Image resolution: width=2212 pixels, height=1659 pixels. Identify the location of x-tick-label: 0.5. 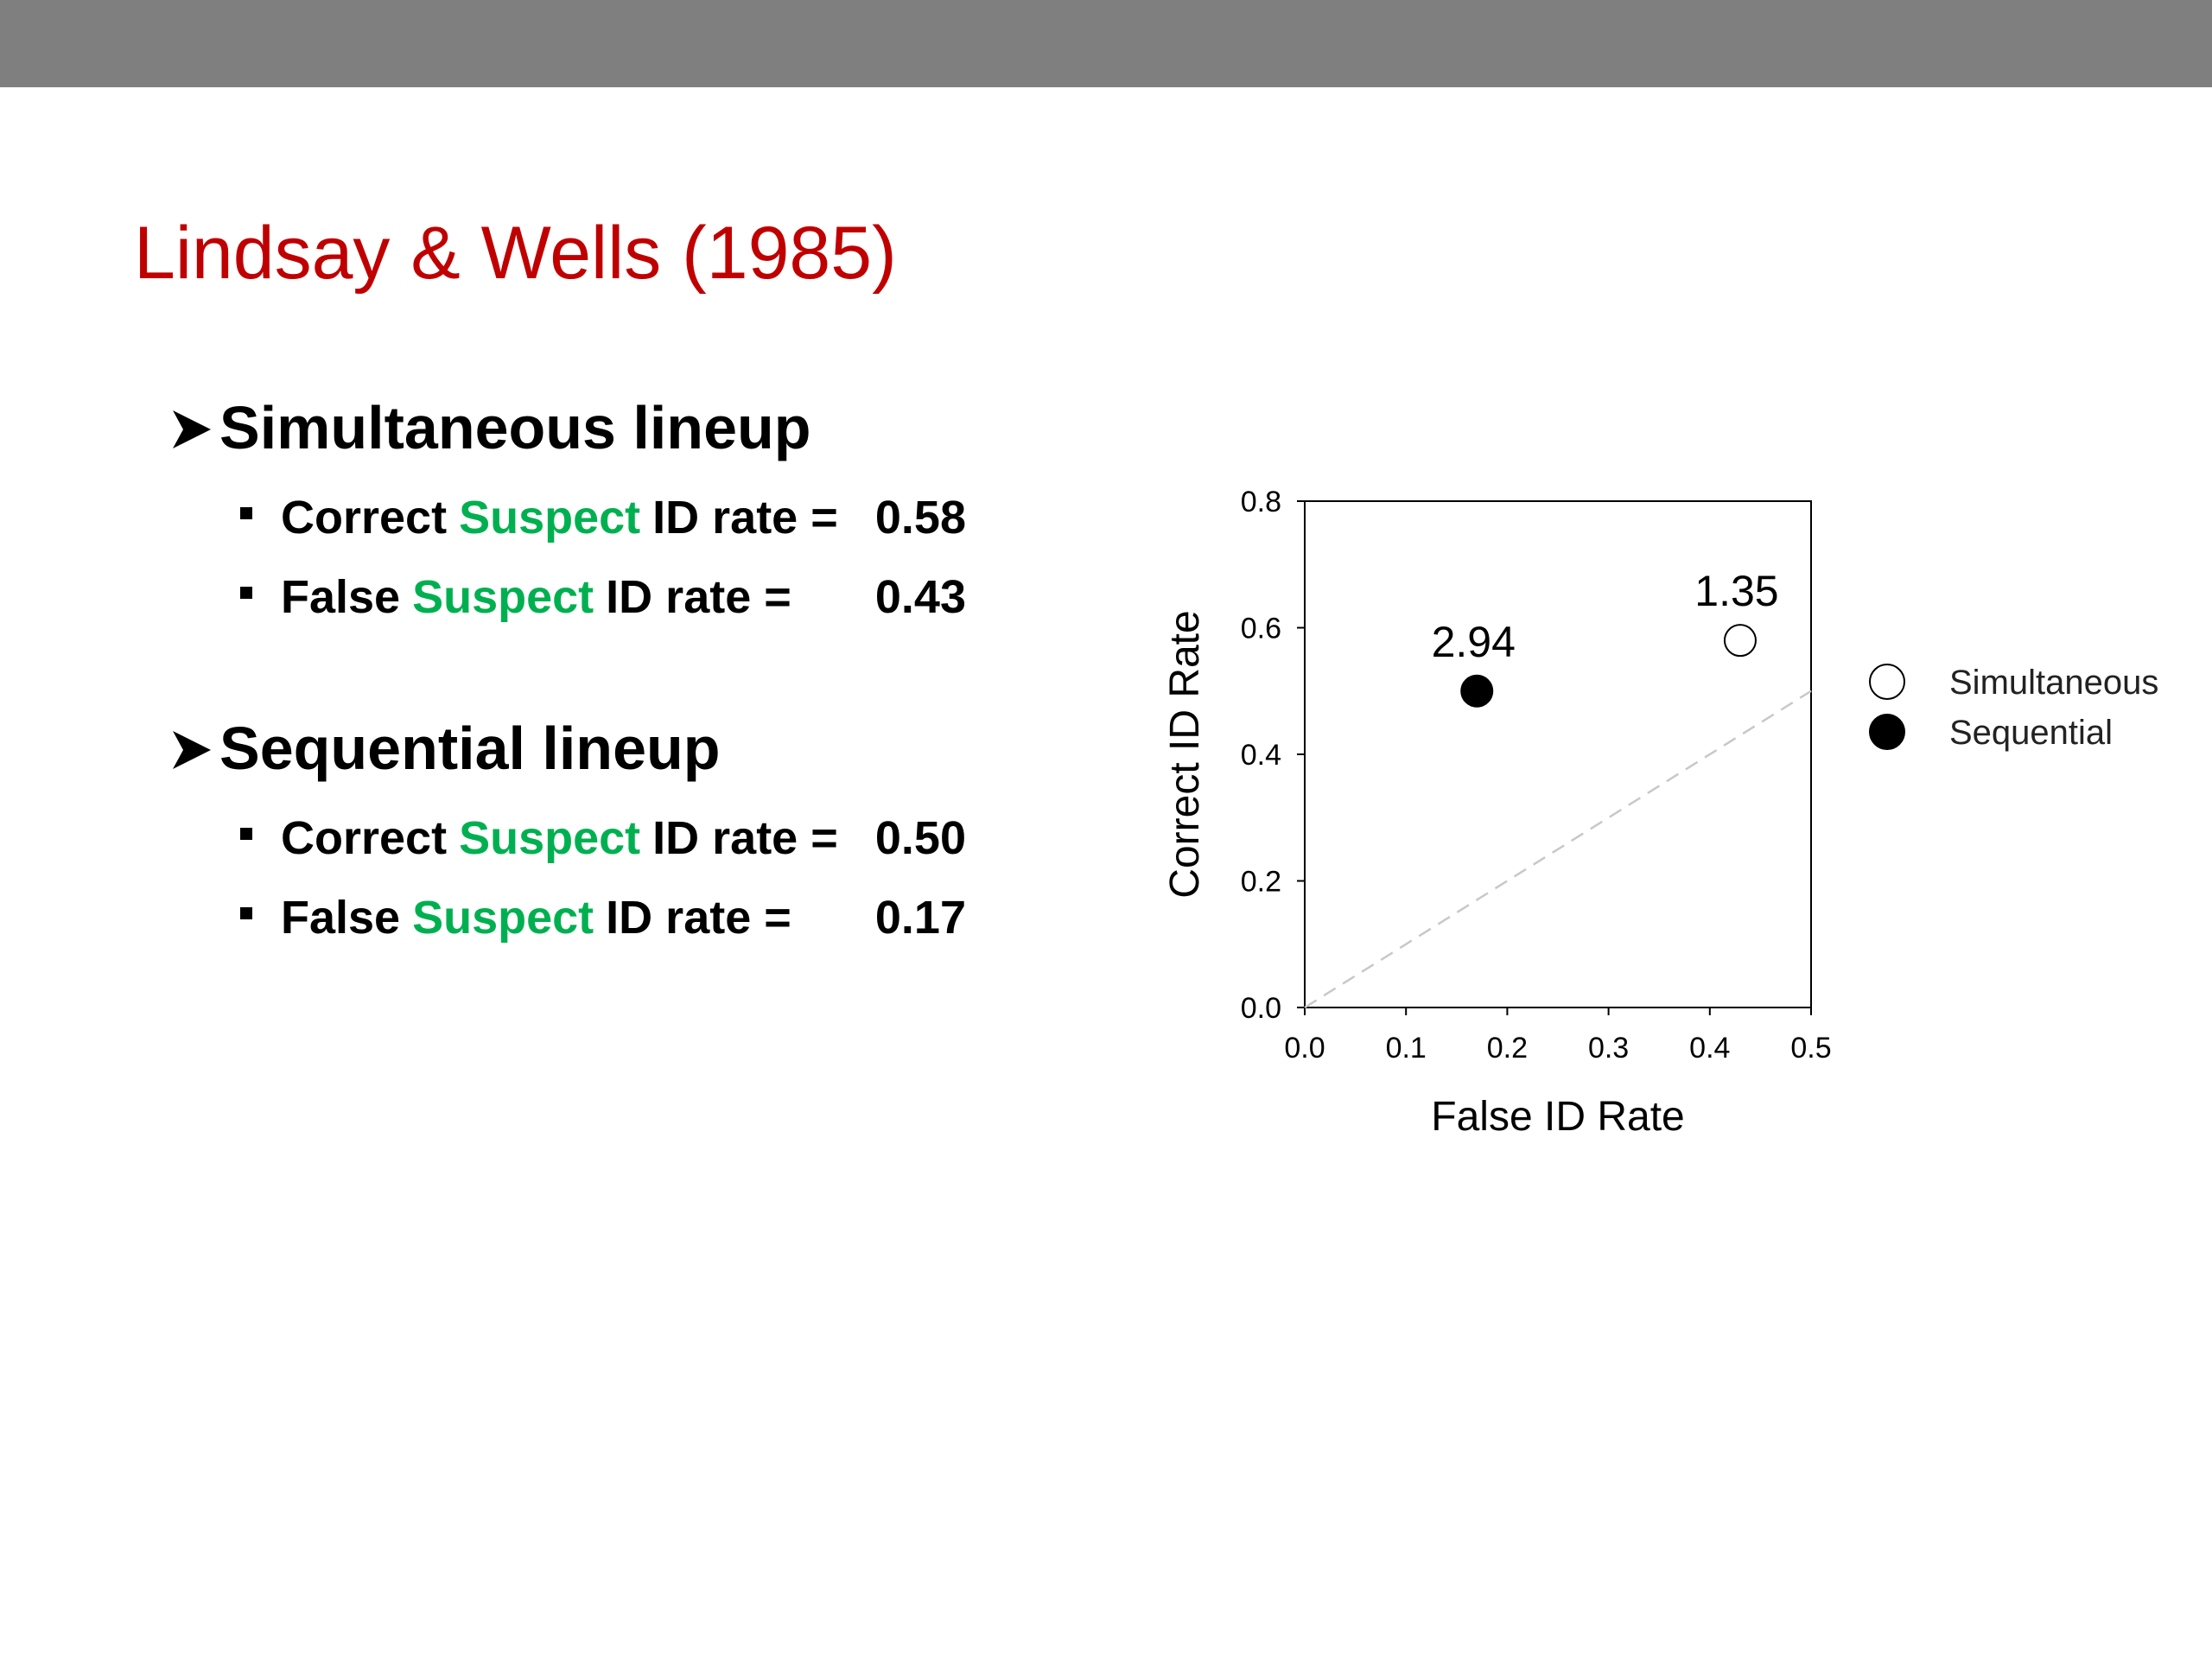
(1811, 1048).